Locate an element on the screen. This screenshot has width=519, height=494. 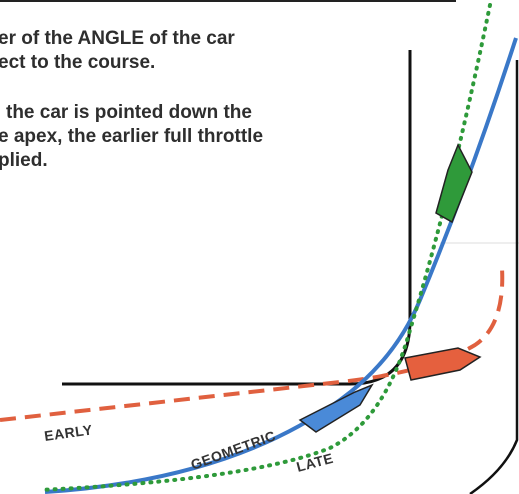
text-line: the car is pointed down the is located at coordinates (129, 112).